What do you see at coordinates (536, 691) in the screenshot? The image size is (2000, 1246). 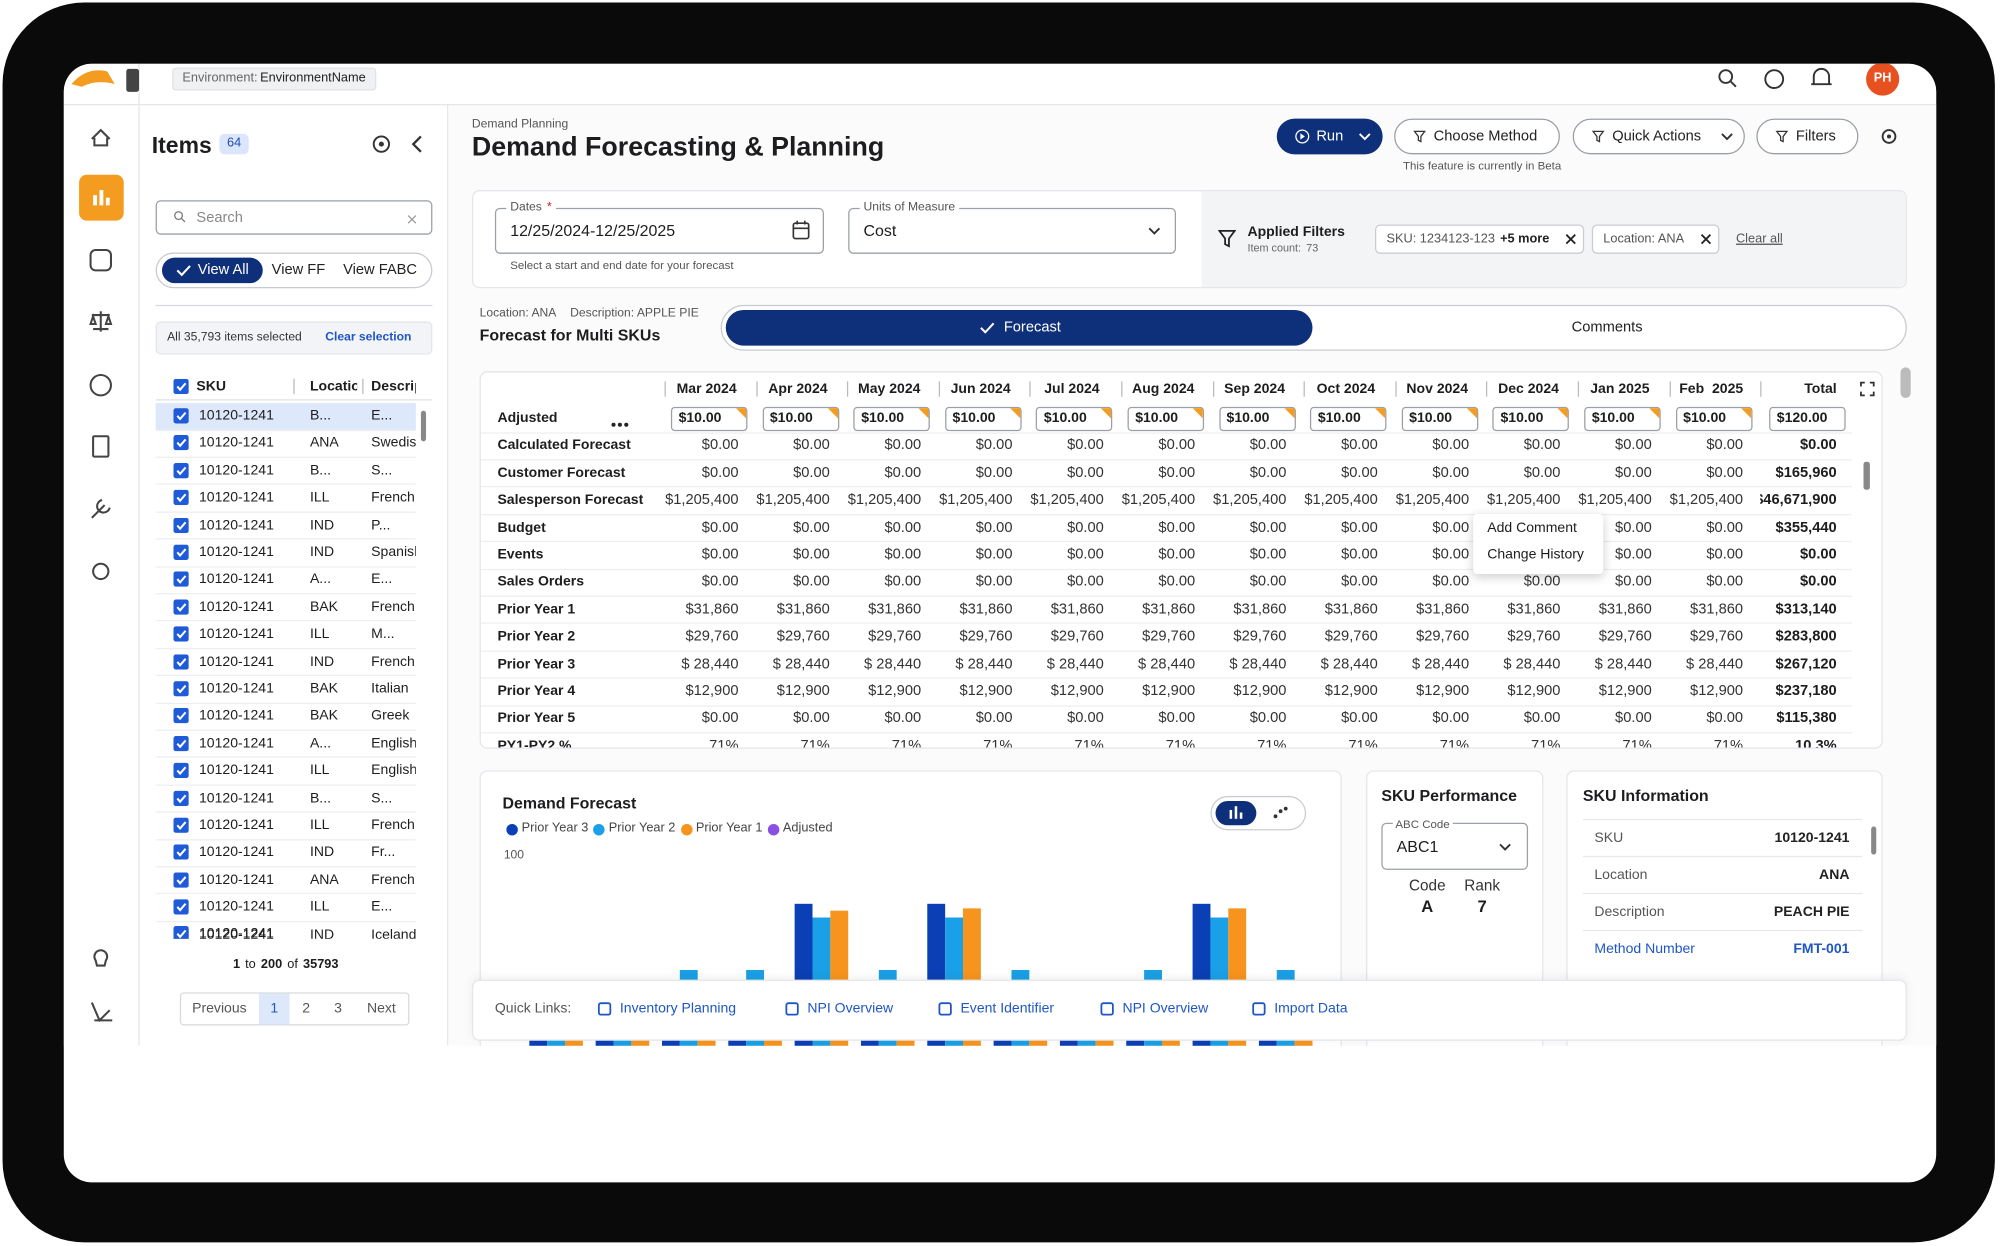 I see `row-label: Prior Year 4` at bounding box center [536, 691].